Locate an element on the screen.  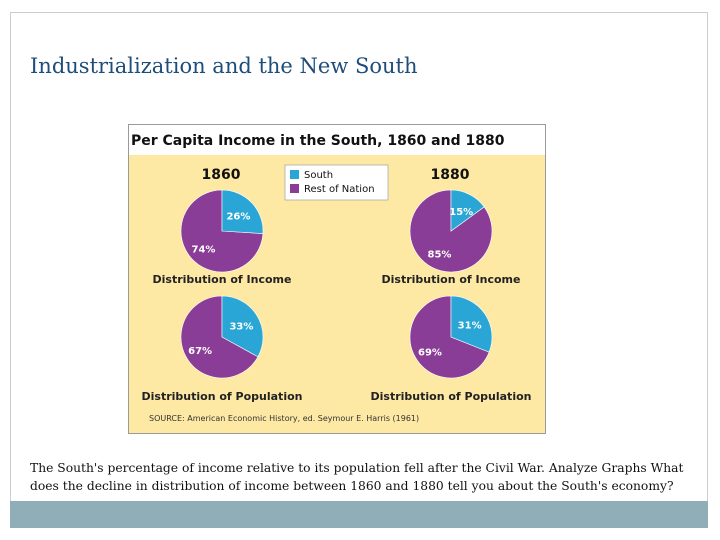
legend-box is located at coordinates (336, 182).